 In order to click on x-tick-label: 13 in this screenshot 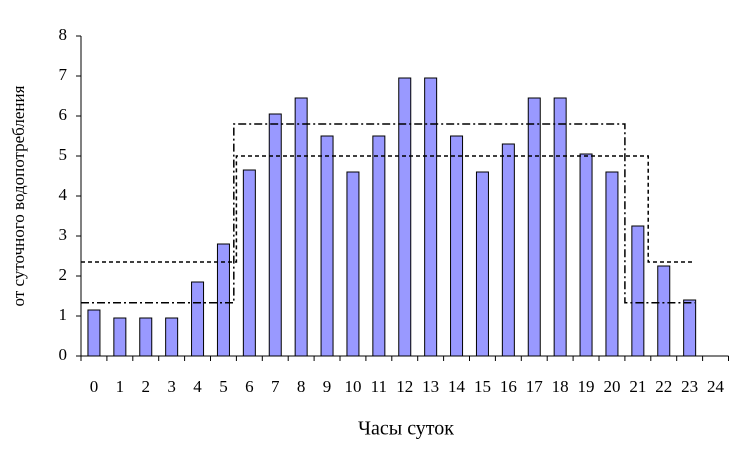, I will do `click(430, 386)`.